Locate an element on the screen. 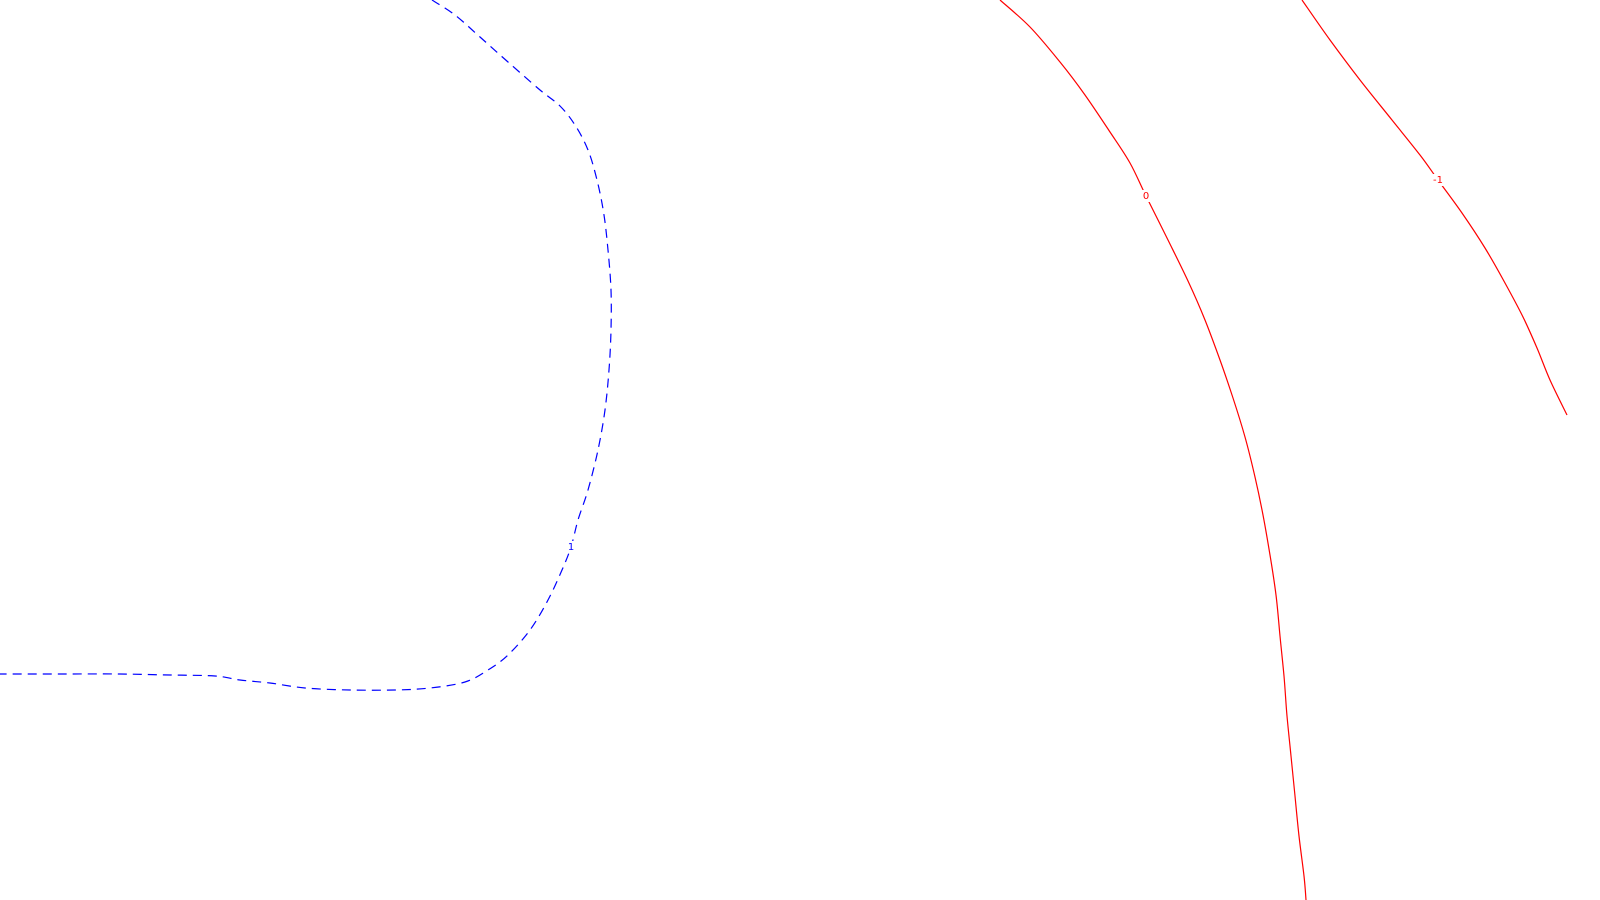 This screenshot has height=900, width=1600. contour-level-label: 1 is located at coordinates (571, 547).